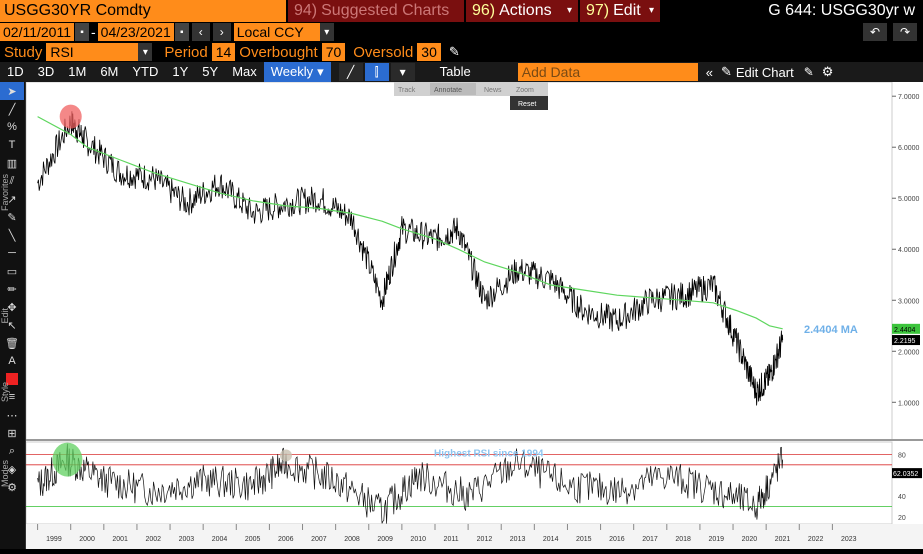  What do you see at coordinates (709, 72) in the screenshot?
I see `collapse-icon: «` at bounding box center [709, 72].